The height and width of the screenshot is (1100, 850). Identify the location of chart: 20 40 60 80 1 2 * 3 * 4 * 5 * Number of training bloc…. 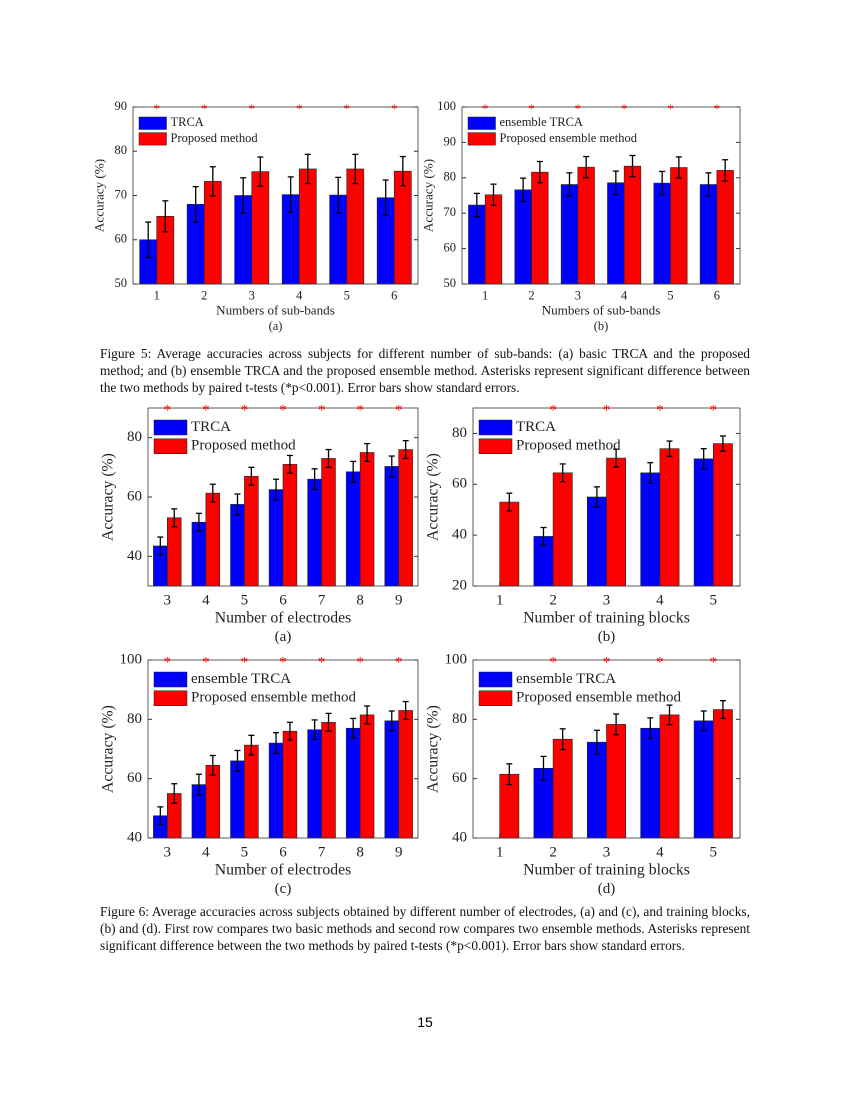
(583, 523).